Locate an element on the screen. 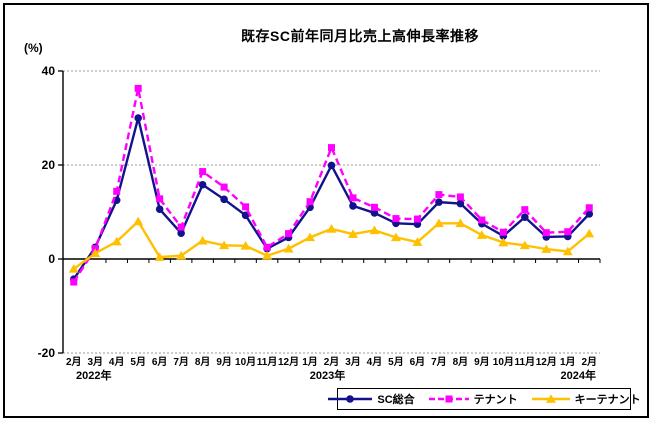  svg-text: 2023年 is located at coordinates (327, 375).